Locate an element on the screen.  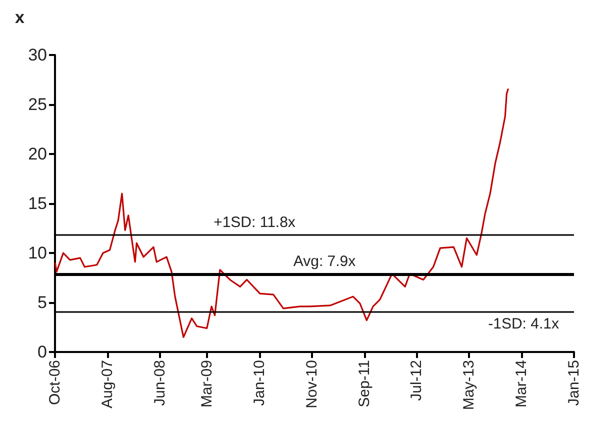
y-tick-label: 25 is located at coordinates (37, 104).